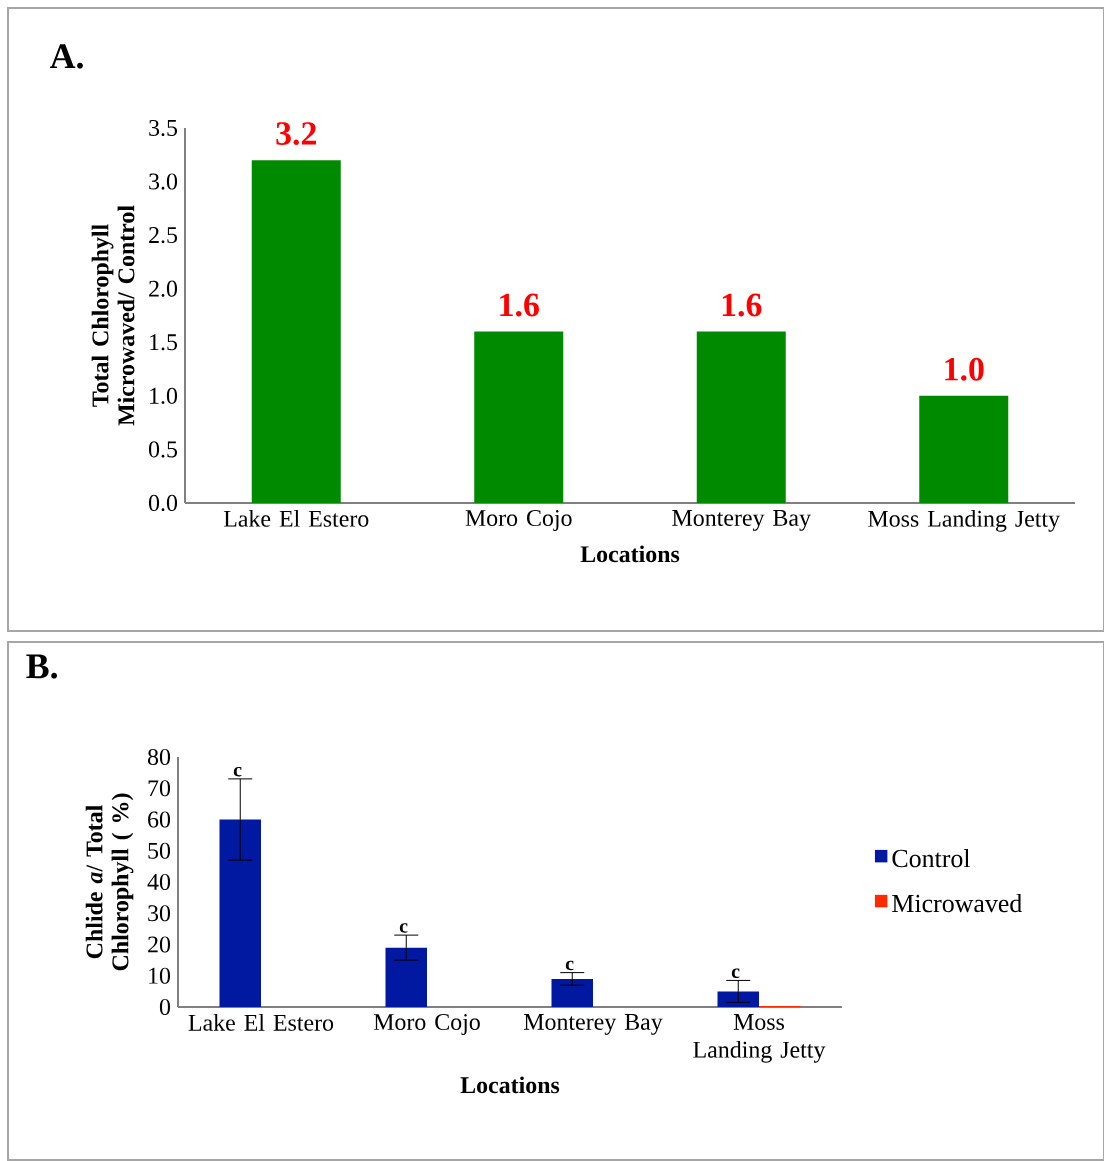 The width and height of the screenshot is (1104, 1161). I want to click on y-tick-label: 3.5, so click(163, 128).